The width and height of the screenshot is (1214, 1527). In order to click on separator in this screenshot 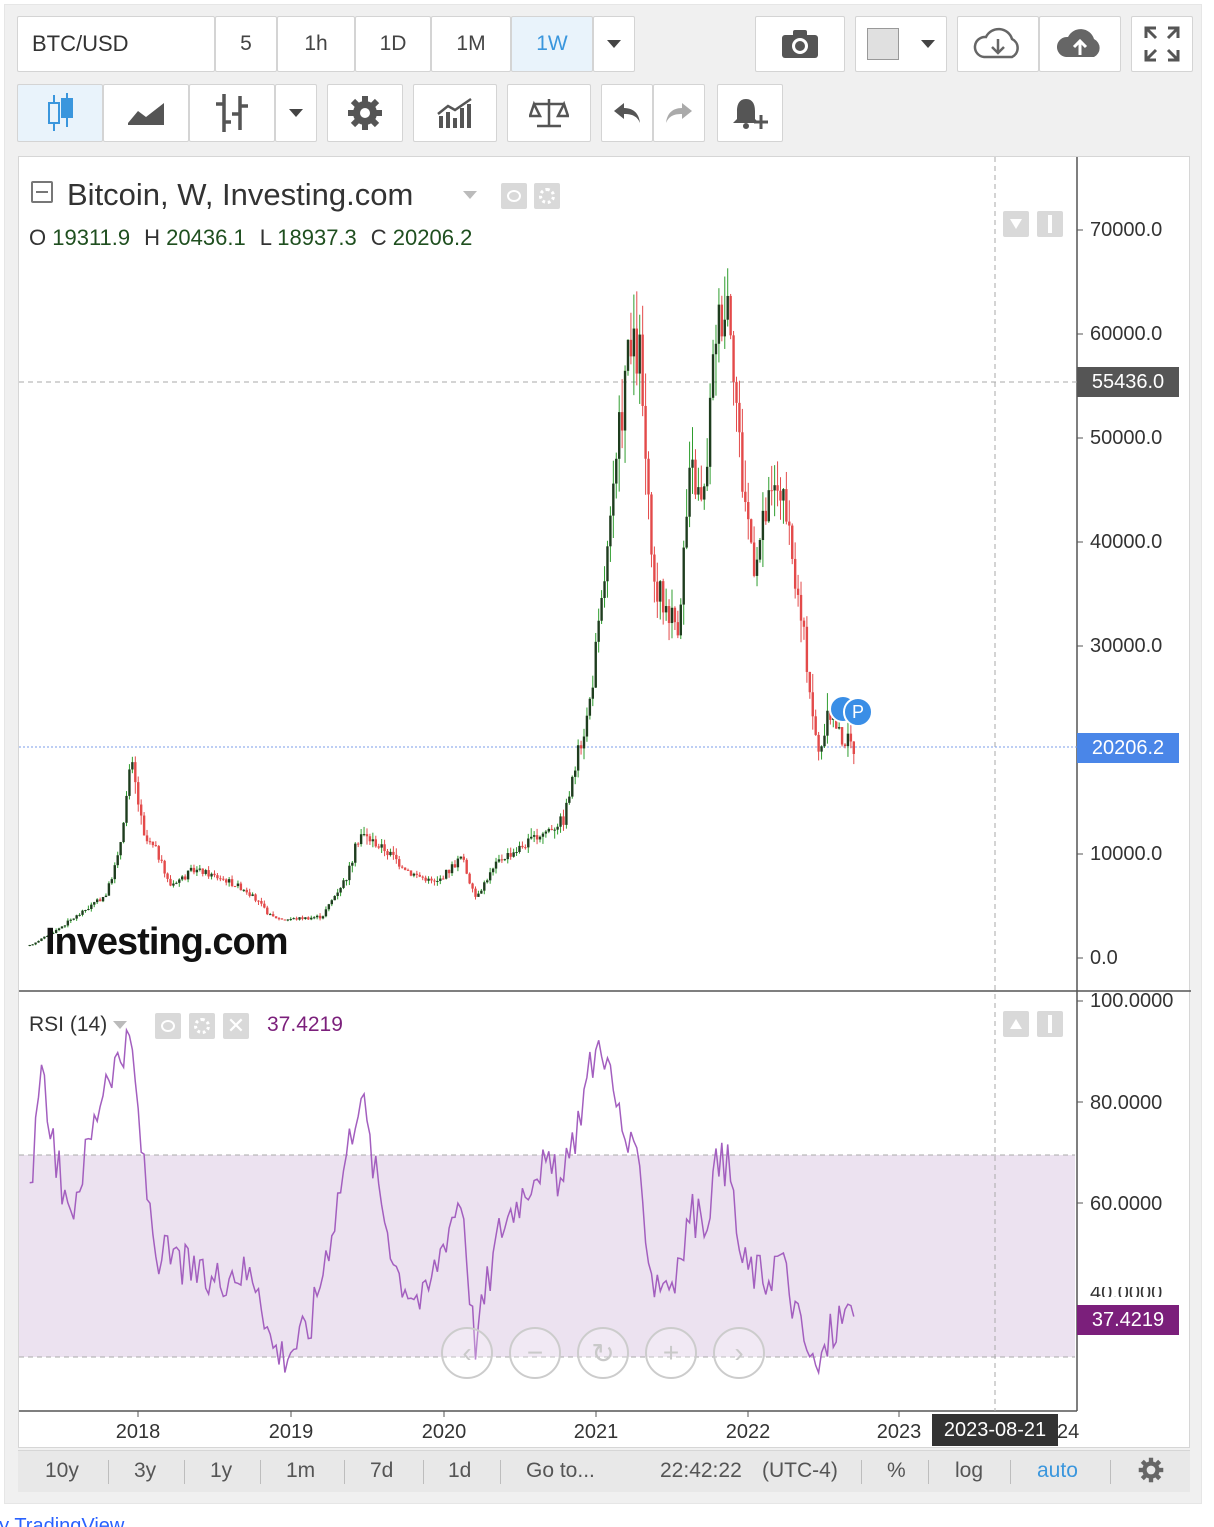, I will do `click(260, 1472)`.